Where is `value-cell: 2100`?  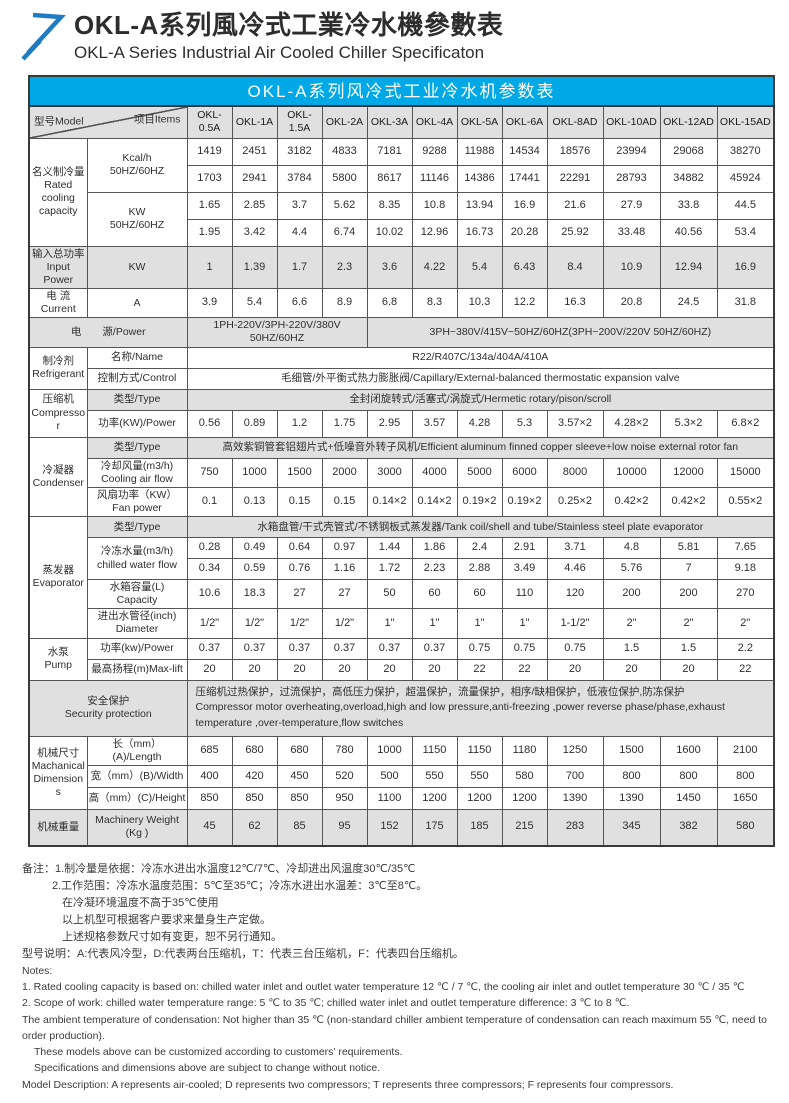 value-cell: 2100 is located at coordinates (745, 751).